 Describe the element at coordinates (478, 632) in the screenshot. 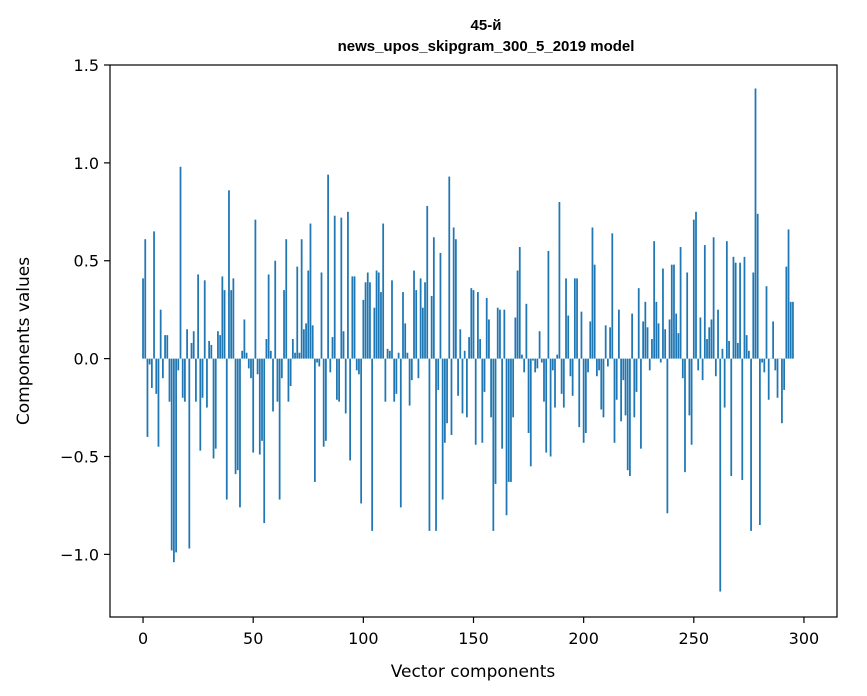

I see `x-axis-ticks: 0 50 100 150 200 250 300` at that location.